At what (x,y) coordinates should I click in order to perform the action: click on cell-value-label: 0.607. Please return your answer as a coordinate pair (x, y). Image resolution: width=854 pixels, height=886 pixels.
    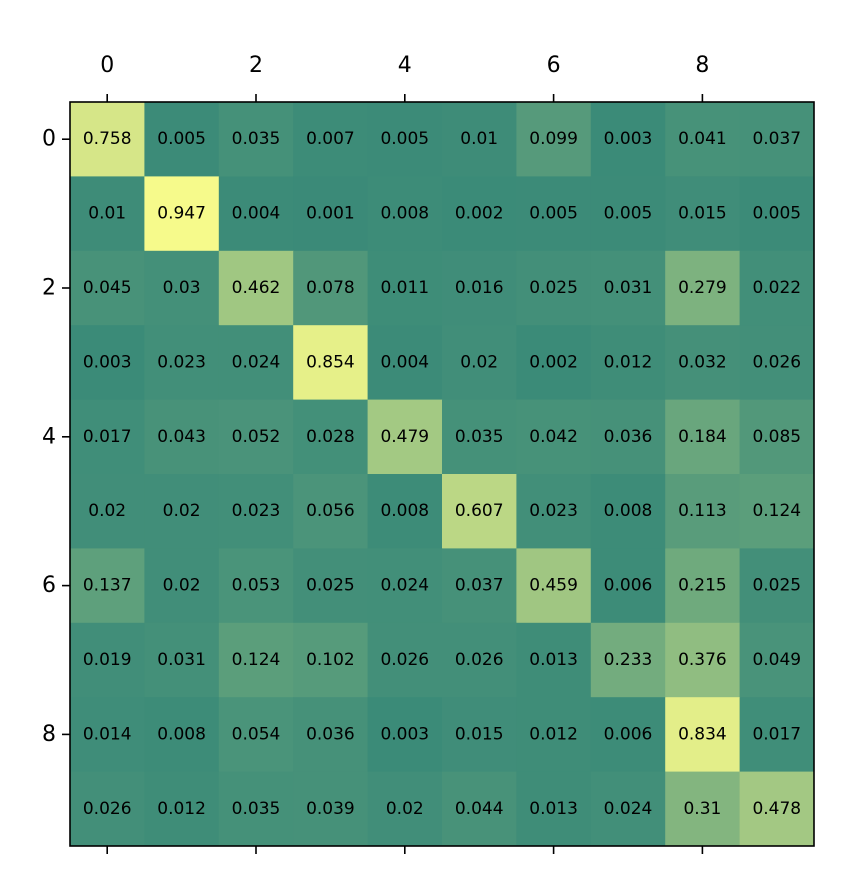
    Looking at the image, I should click on (479, 511).